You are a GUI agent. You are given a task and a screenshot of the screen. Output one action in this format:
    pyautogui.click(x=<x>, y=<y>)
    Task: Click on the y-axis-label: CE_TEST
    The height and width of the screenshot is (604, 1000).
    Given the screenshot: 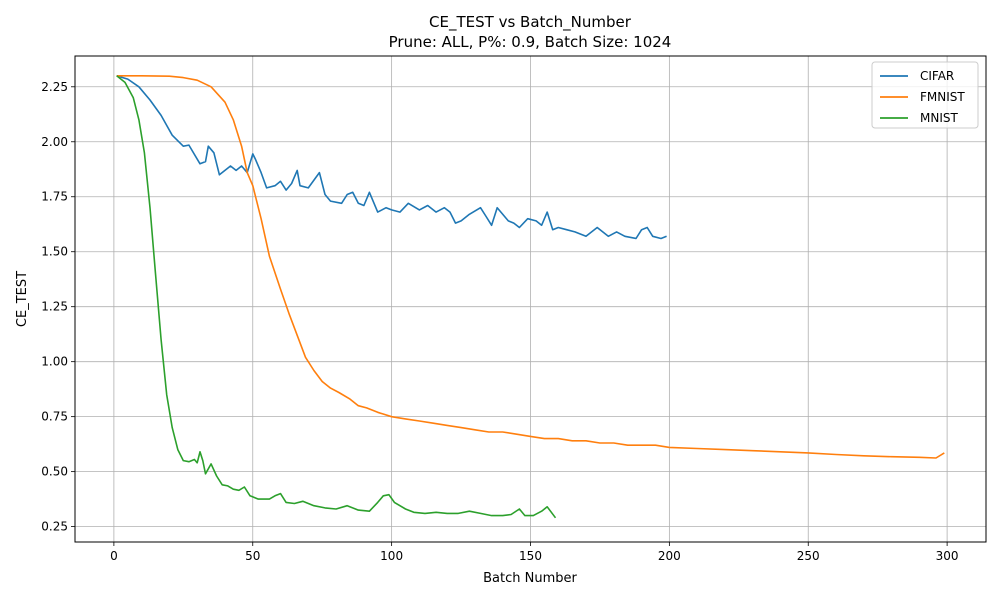 What is the action you would take?
    pyautogui.click(x=22, y=299)
    